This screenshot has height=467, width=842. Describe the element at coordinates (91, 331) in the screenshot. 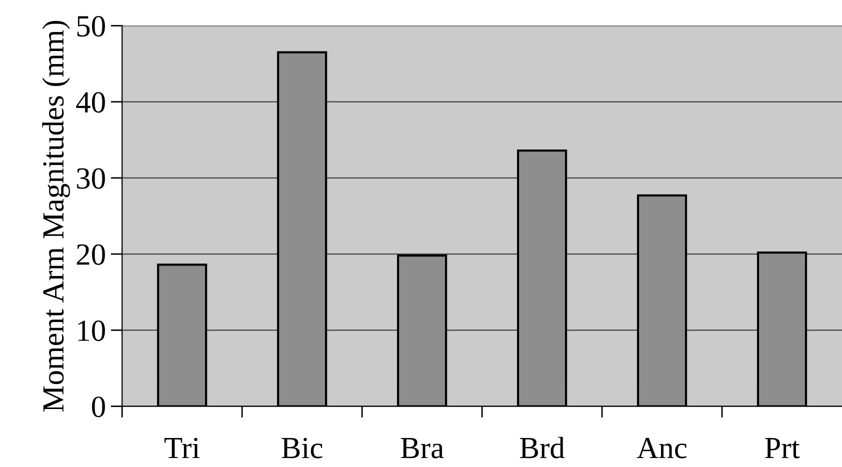

I see `y-tick-label: 10` at that location.